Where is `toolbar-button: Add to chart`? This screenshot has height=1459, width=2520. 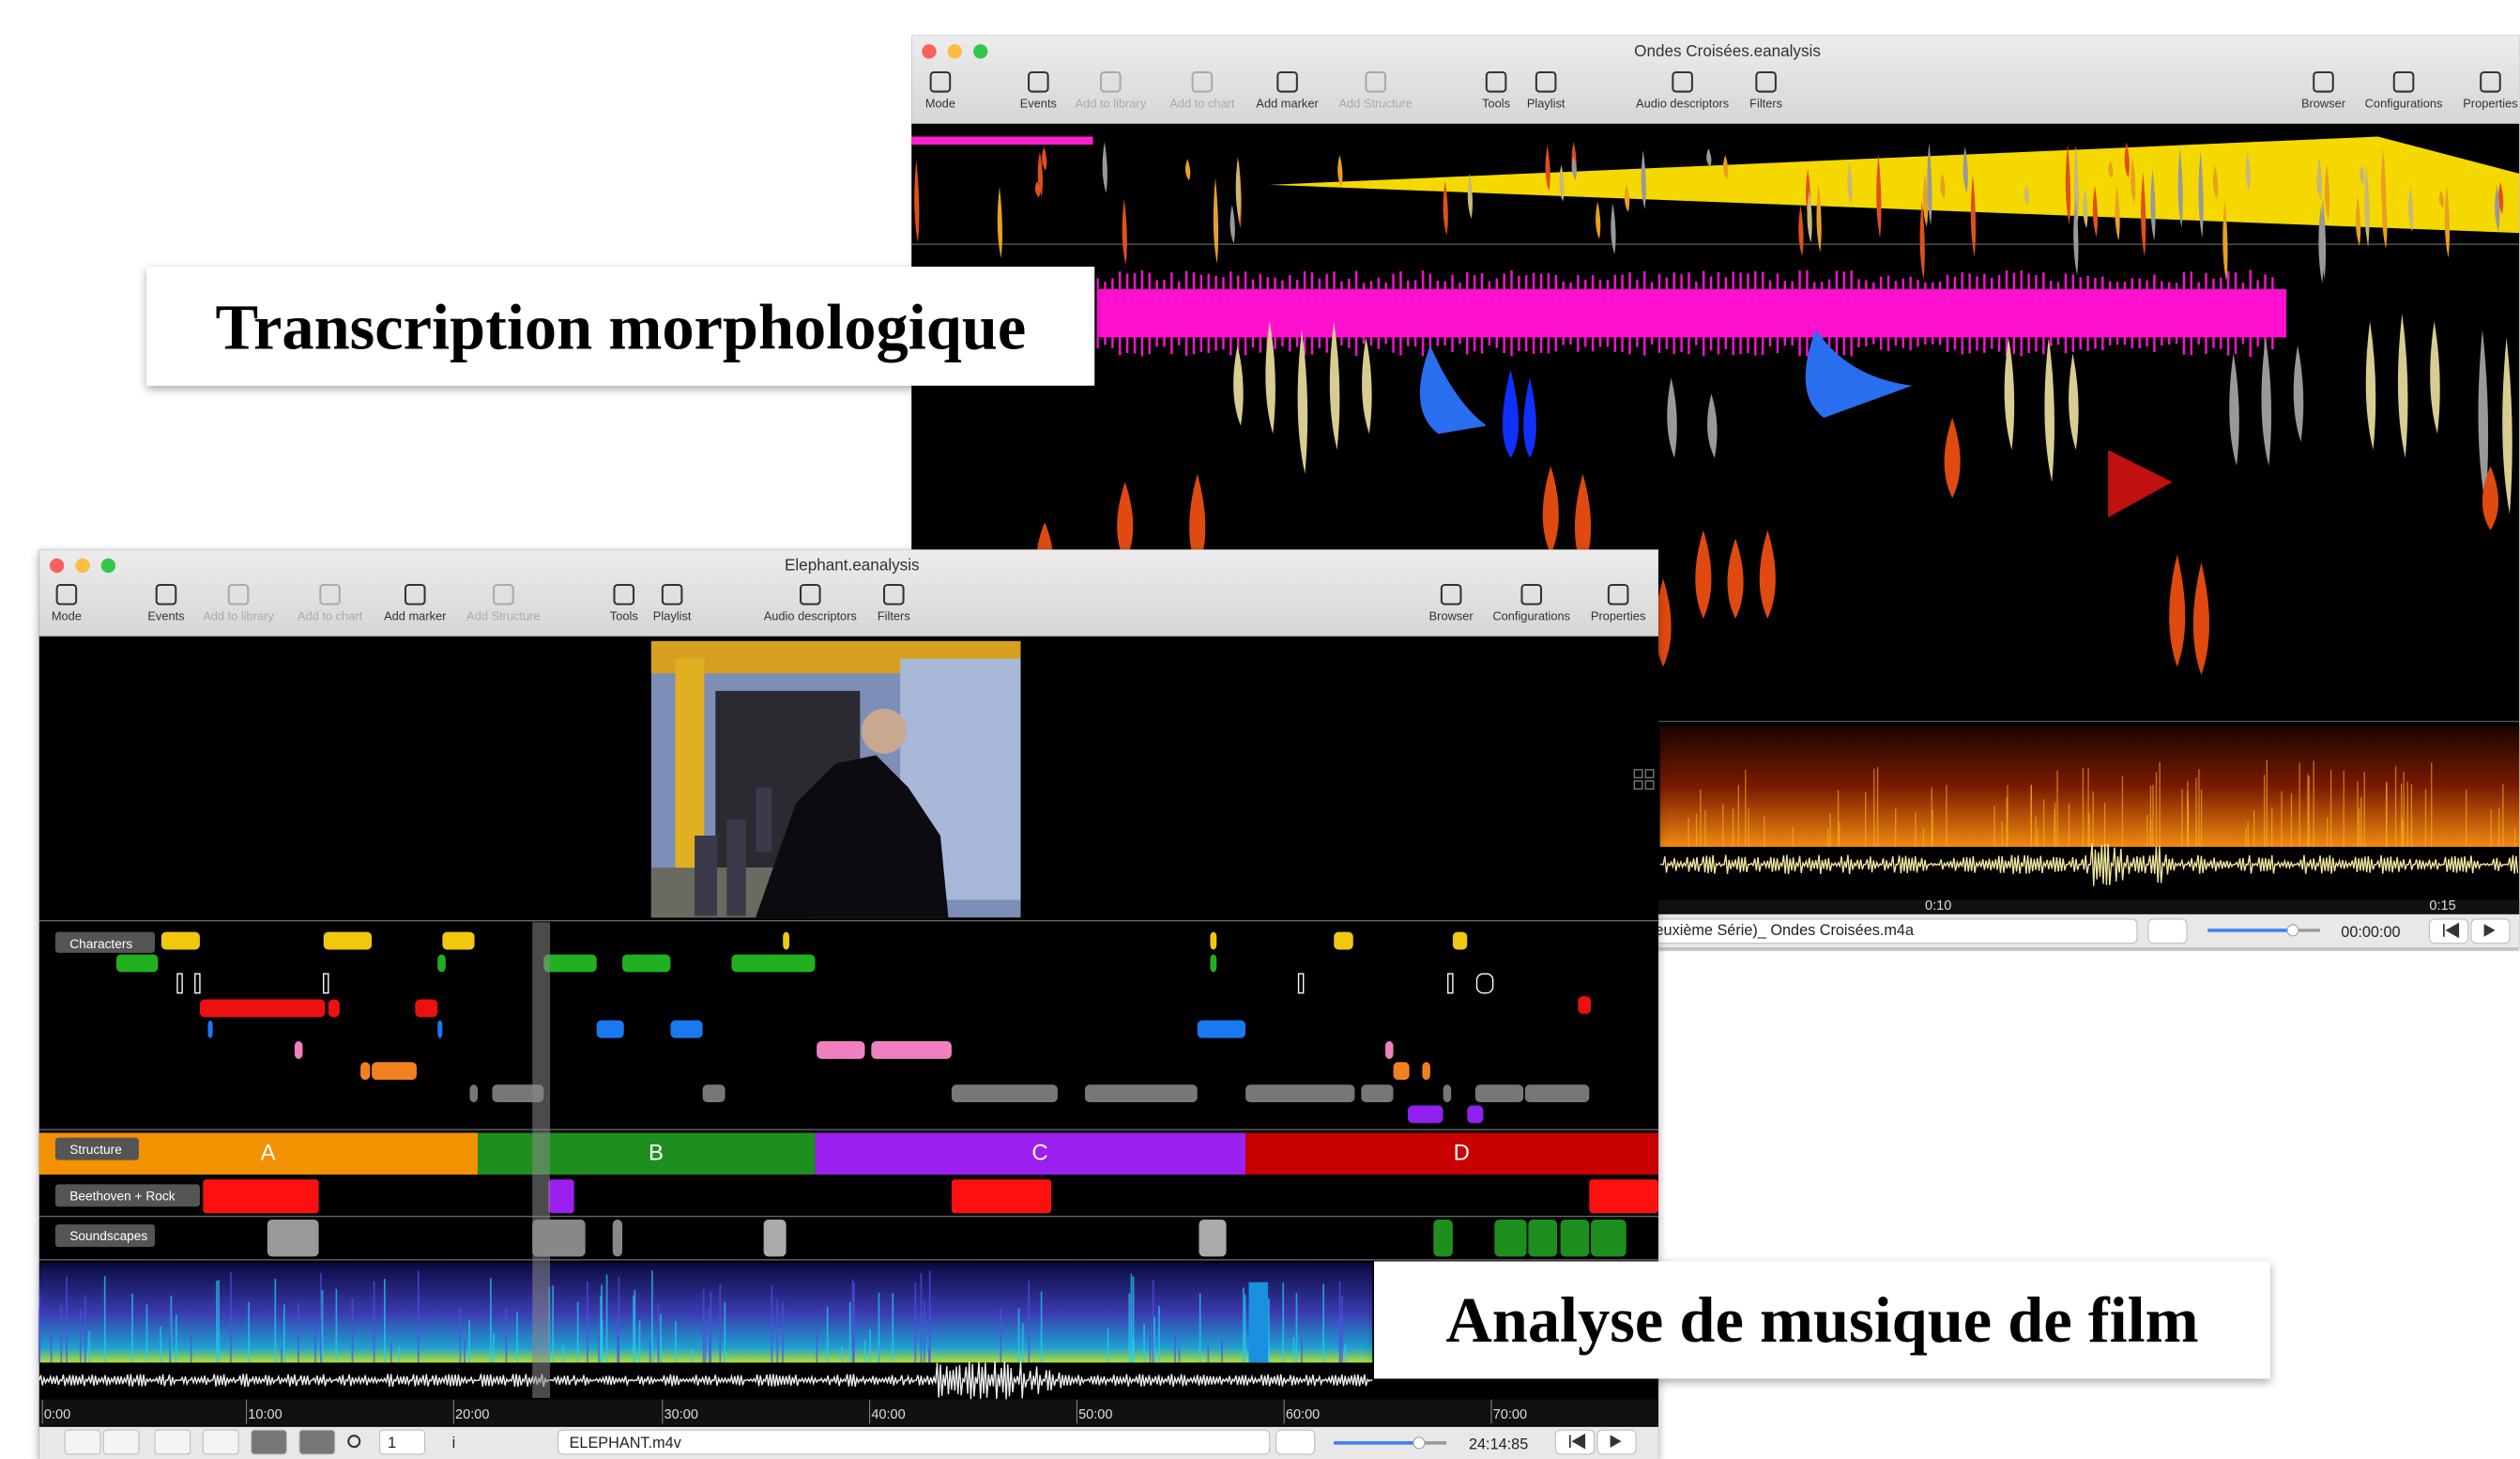
toolbar-button: Add to chart is located at coordinates (1202, 90).